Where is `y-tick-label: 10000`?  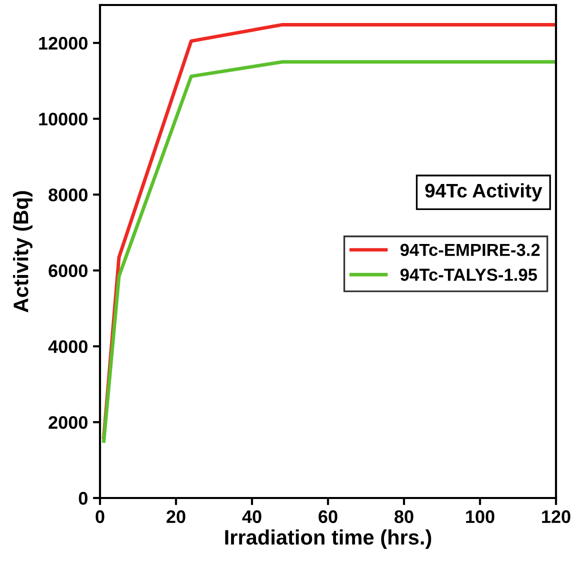 y-tick-label: 10000 is located at coordinates (63, 119).